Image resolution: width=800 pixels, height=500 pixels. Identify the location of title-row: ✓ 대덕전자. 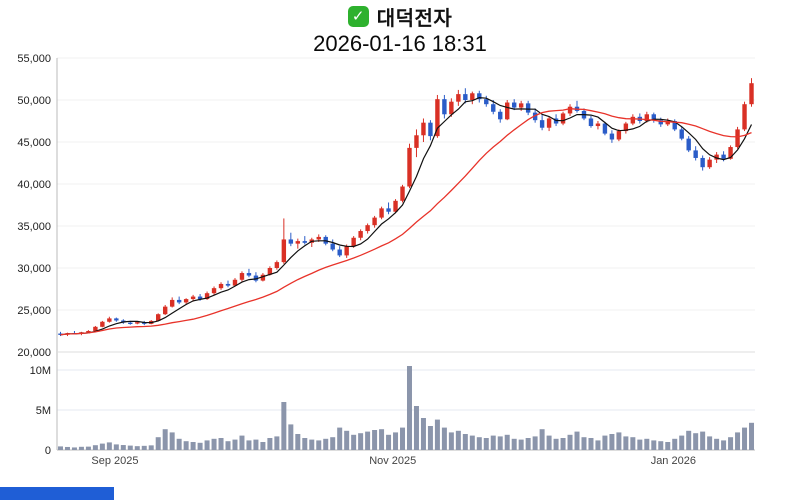
(400, 16).